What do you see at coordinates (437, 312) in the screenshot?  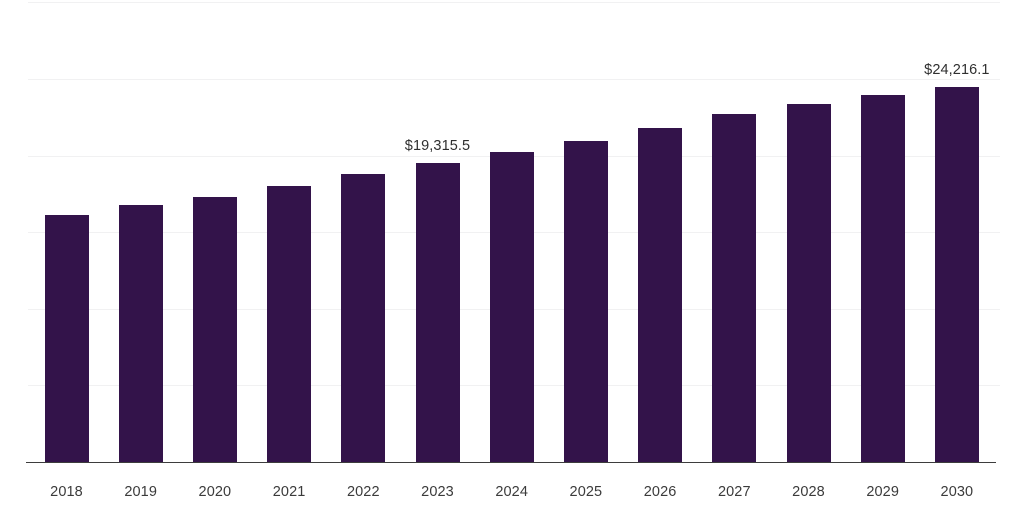 I see `bar-2023` at bounding box center [437, 312].